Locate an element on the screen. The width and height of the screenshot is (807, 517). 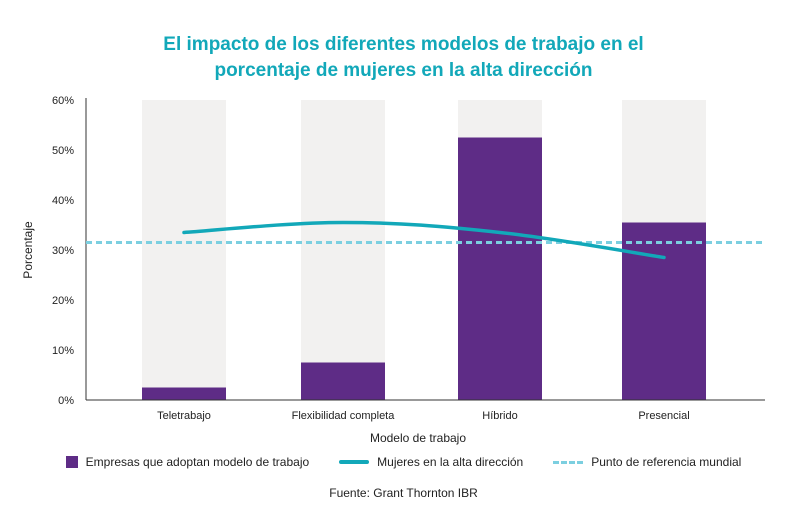
x-tick-label: Flexibilidad completa is located at coordinates (344, 416).